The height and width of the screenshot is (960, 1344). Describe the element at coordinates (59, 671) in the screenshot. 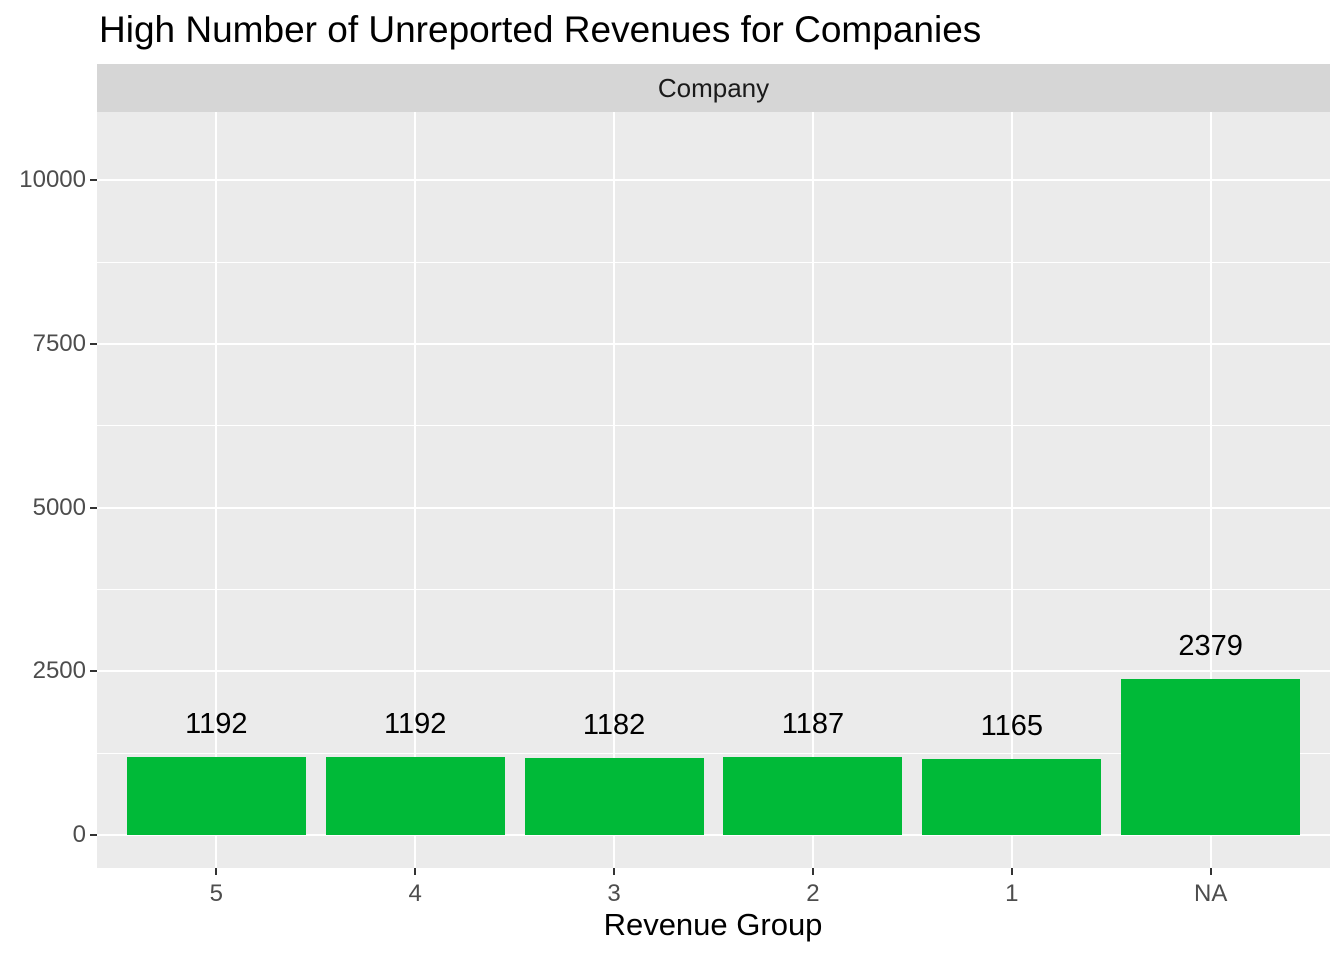

I see `y-tick-label: 2500` at that location.